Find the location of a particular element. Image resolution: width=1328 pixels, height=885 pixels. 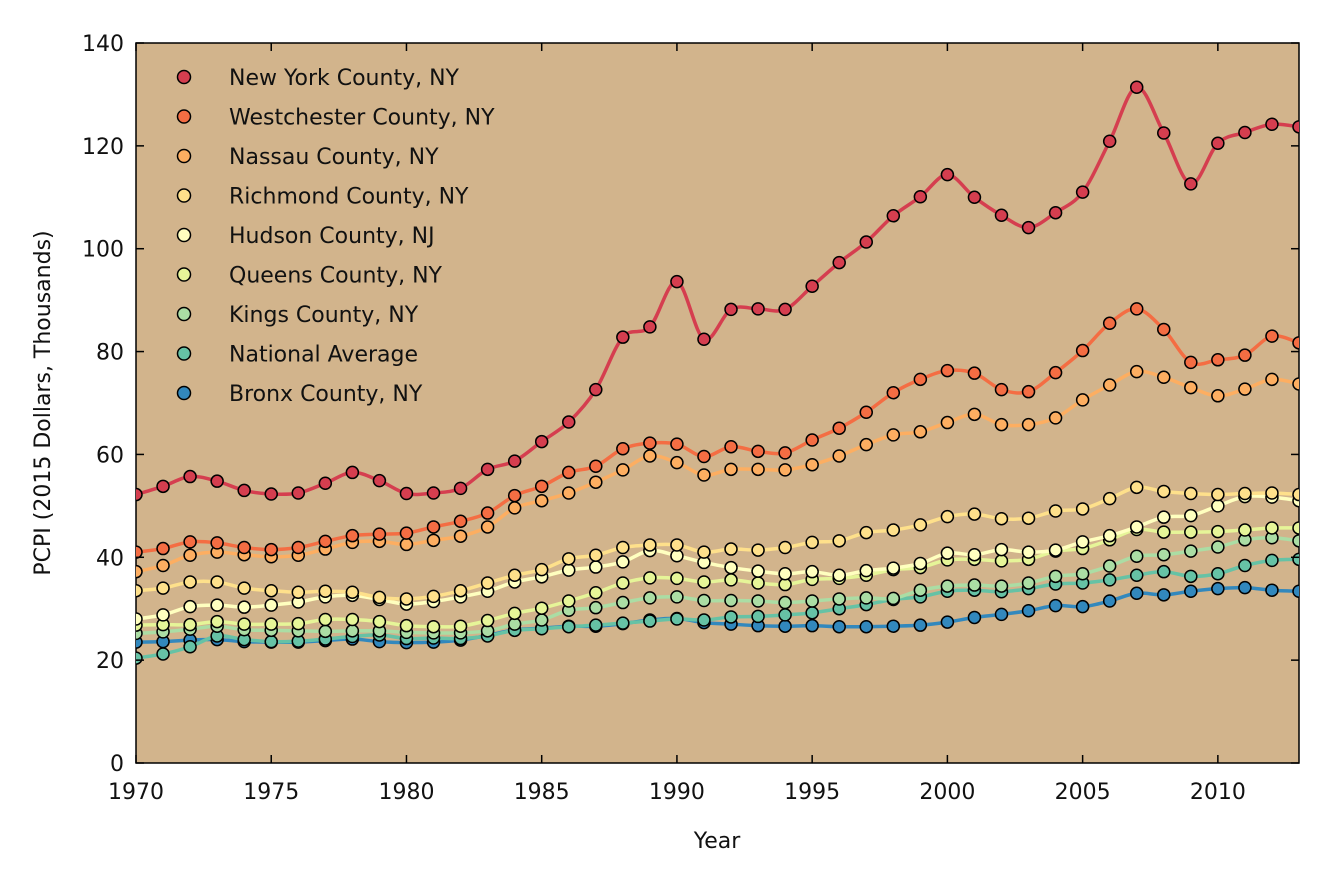

legend-item: Kings County, NY is located at coordinates (297, 315).